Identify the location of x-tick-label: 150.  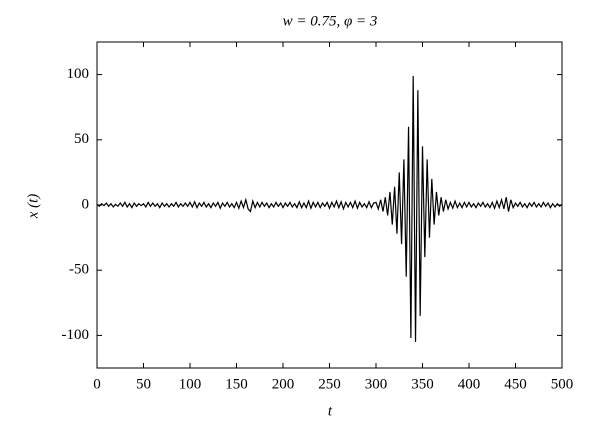
(236, 384).